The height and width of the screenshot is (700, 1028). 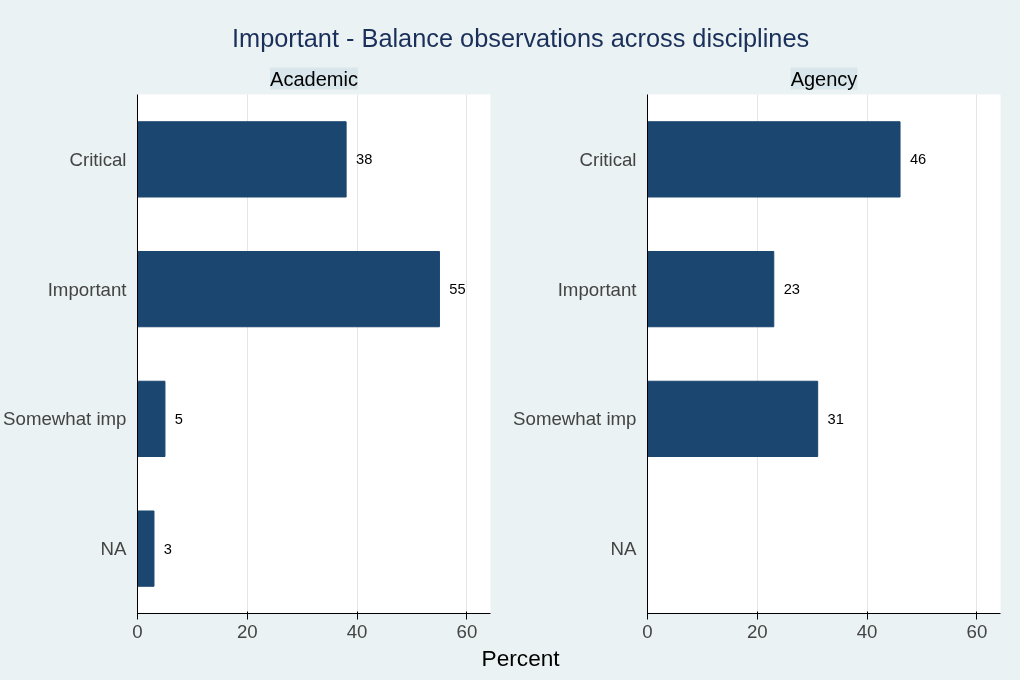 What do you see at coordinates (824, 78) in the screenshot?
I see `chart-subtitle: Agency` at bounding box center [824, 78].